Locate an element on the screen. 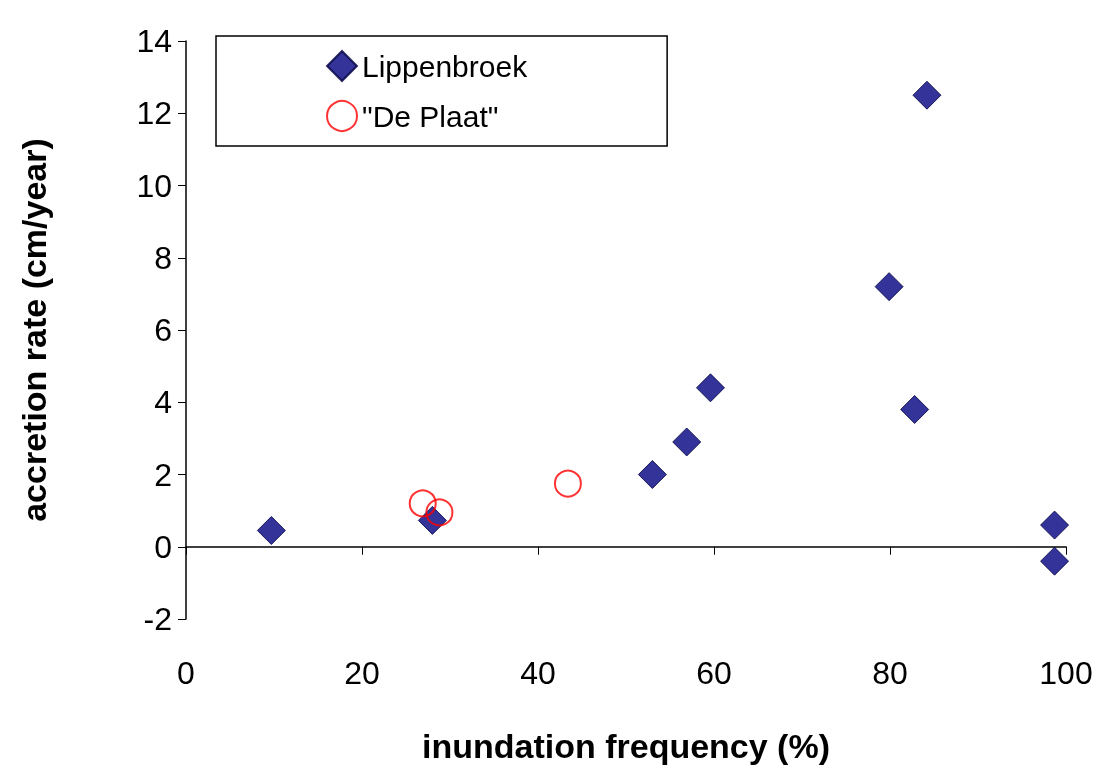 This screenshot has height=779, width=1119. legend-label: "De Plaat" is located at coordinates (430, 116).